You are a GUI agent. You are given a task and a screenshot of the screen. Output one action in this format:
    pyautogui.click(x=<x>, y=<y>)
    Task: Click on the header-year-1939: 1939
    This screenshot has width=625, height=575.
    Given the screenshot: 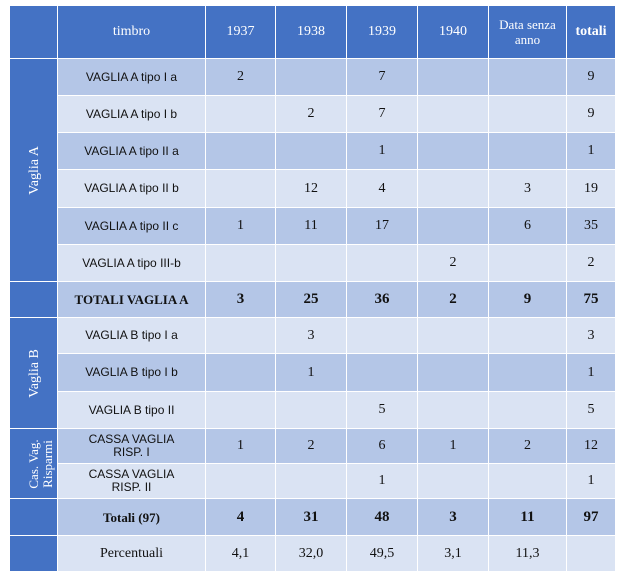 What is the action you would take?
    pyautogui.click(x=382, y=32)
    